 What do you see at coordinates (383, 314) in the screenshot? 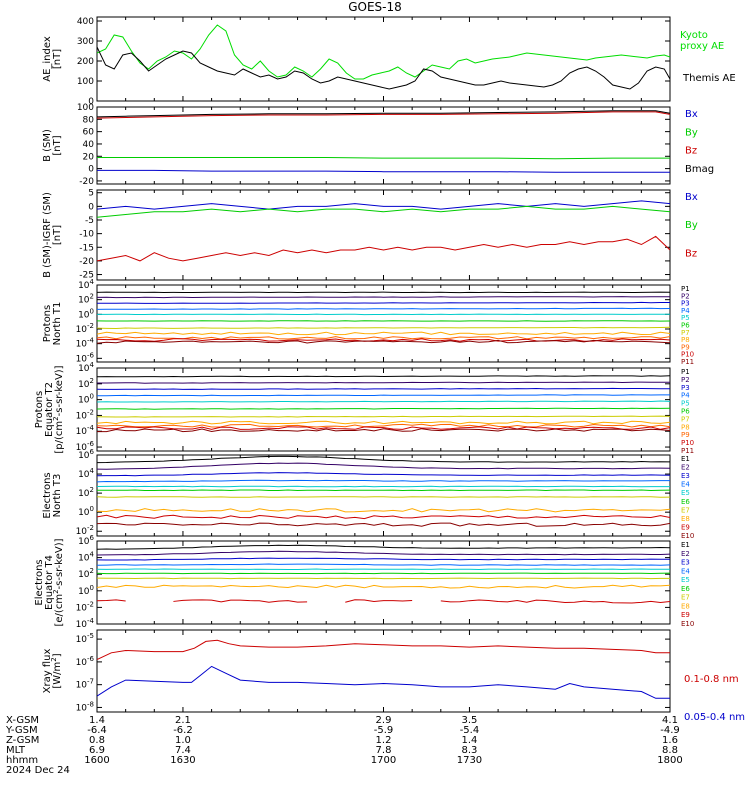
I see `series-line-P5` at bounding box center [383, 314].